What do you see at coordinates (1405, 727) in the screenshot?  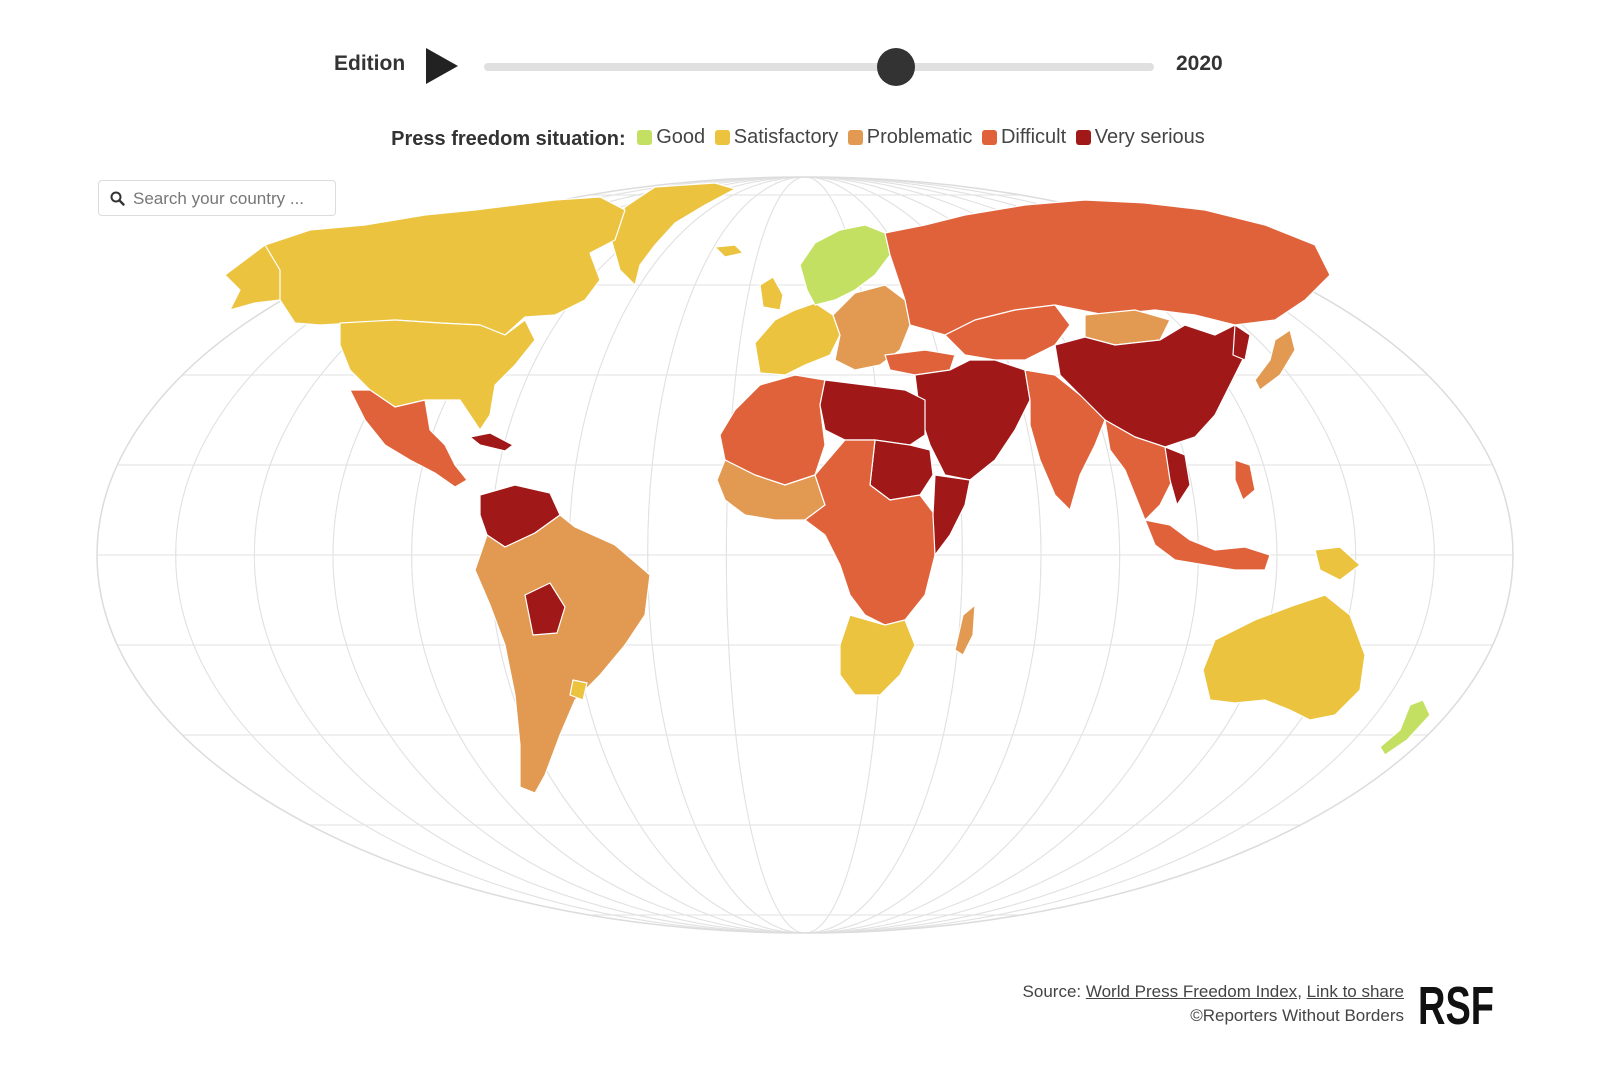 I see `region-new-zealand` at bounding box center [1405, 727].